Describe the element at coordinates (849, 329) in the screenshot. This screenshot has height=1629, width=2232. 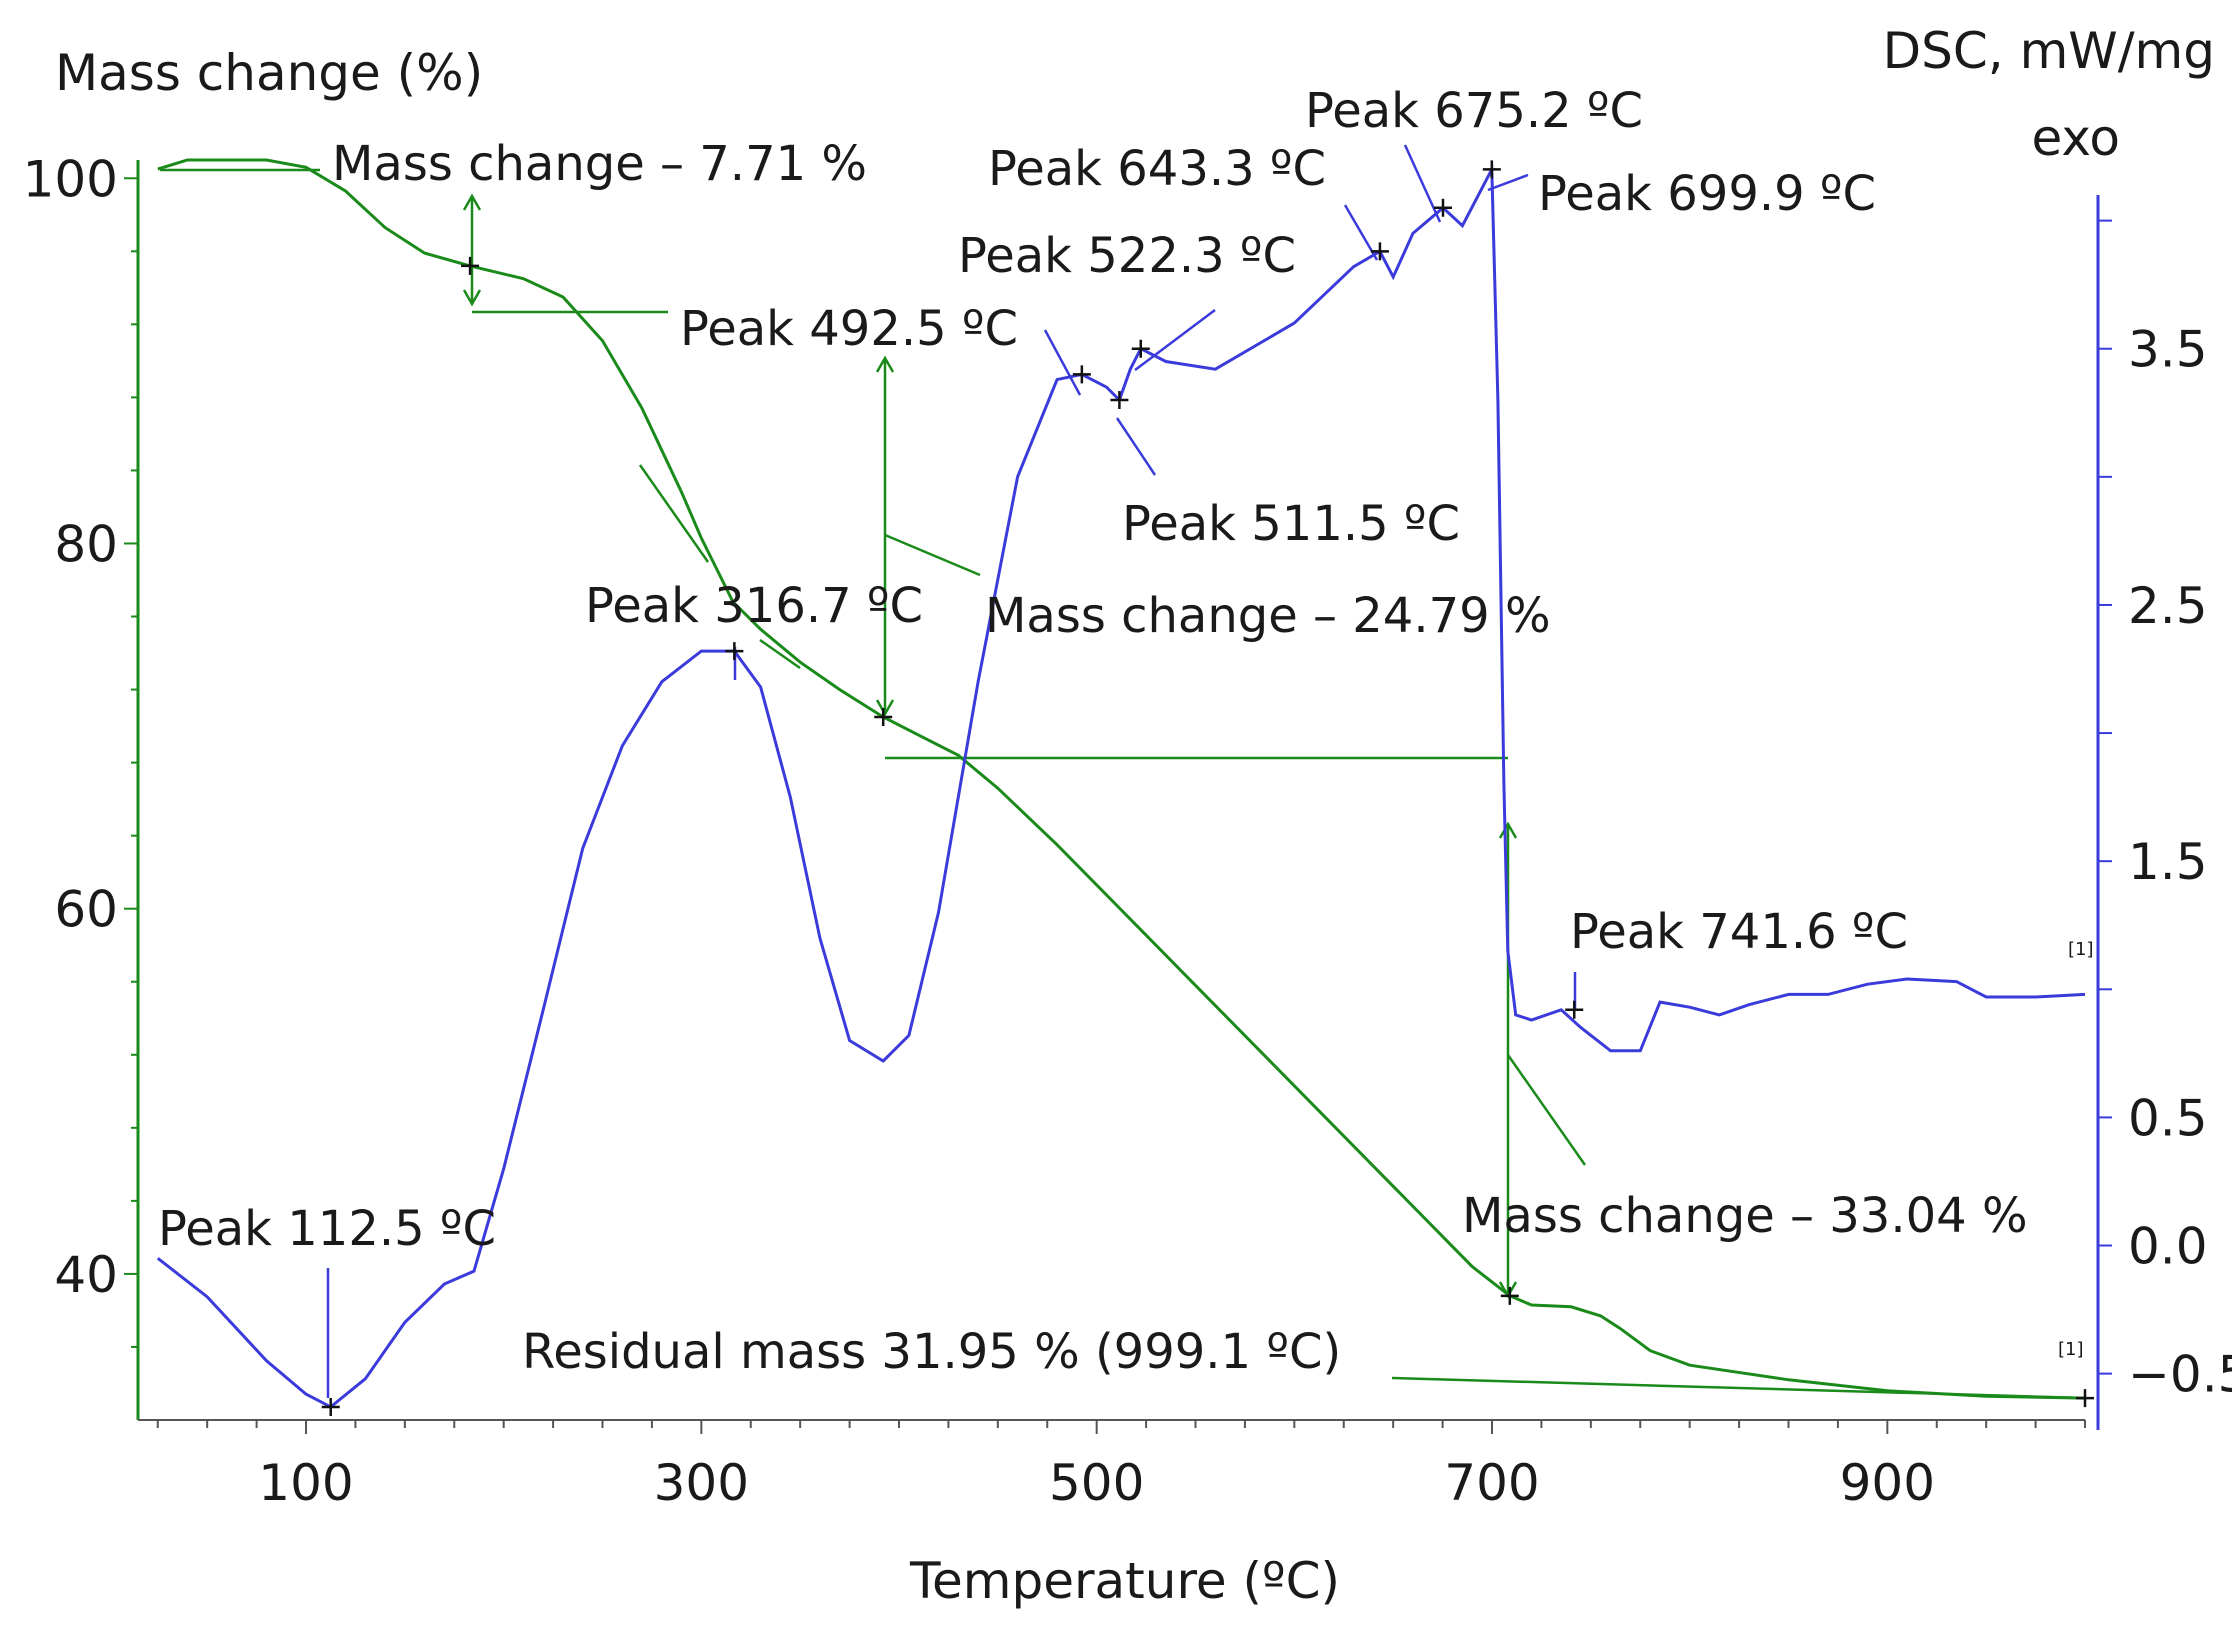
I see `annotation-peak-492-5: Peak 492.5 ºC` at that location.